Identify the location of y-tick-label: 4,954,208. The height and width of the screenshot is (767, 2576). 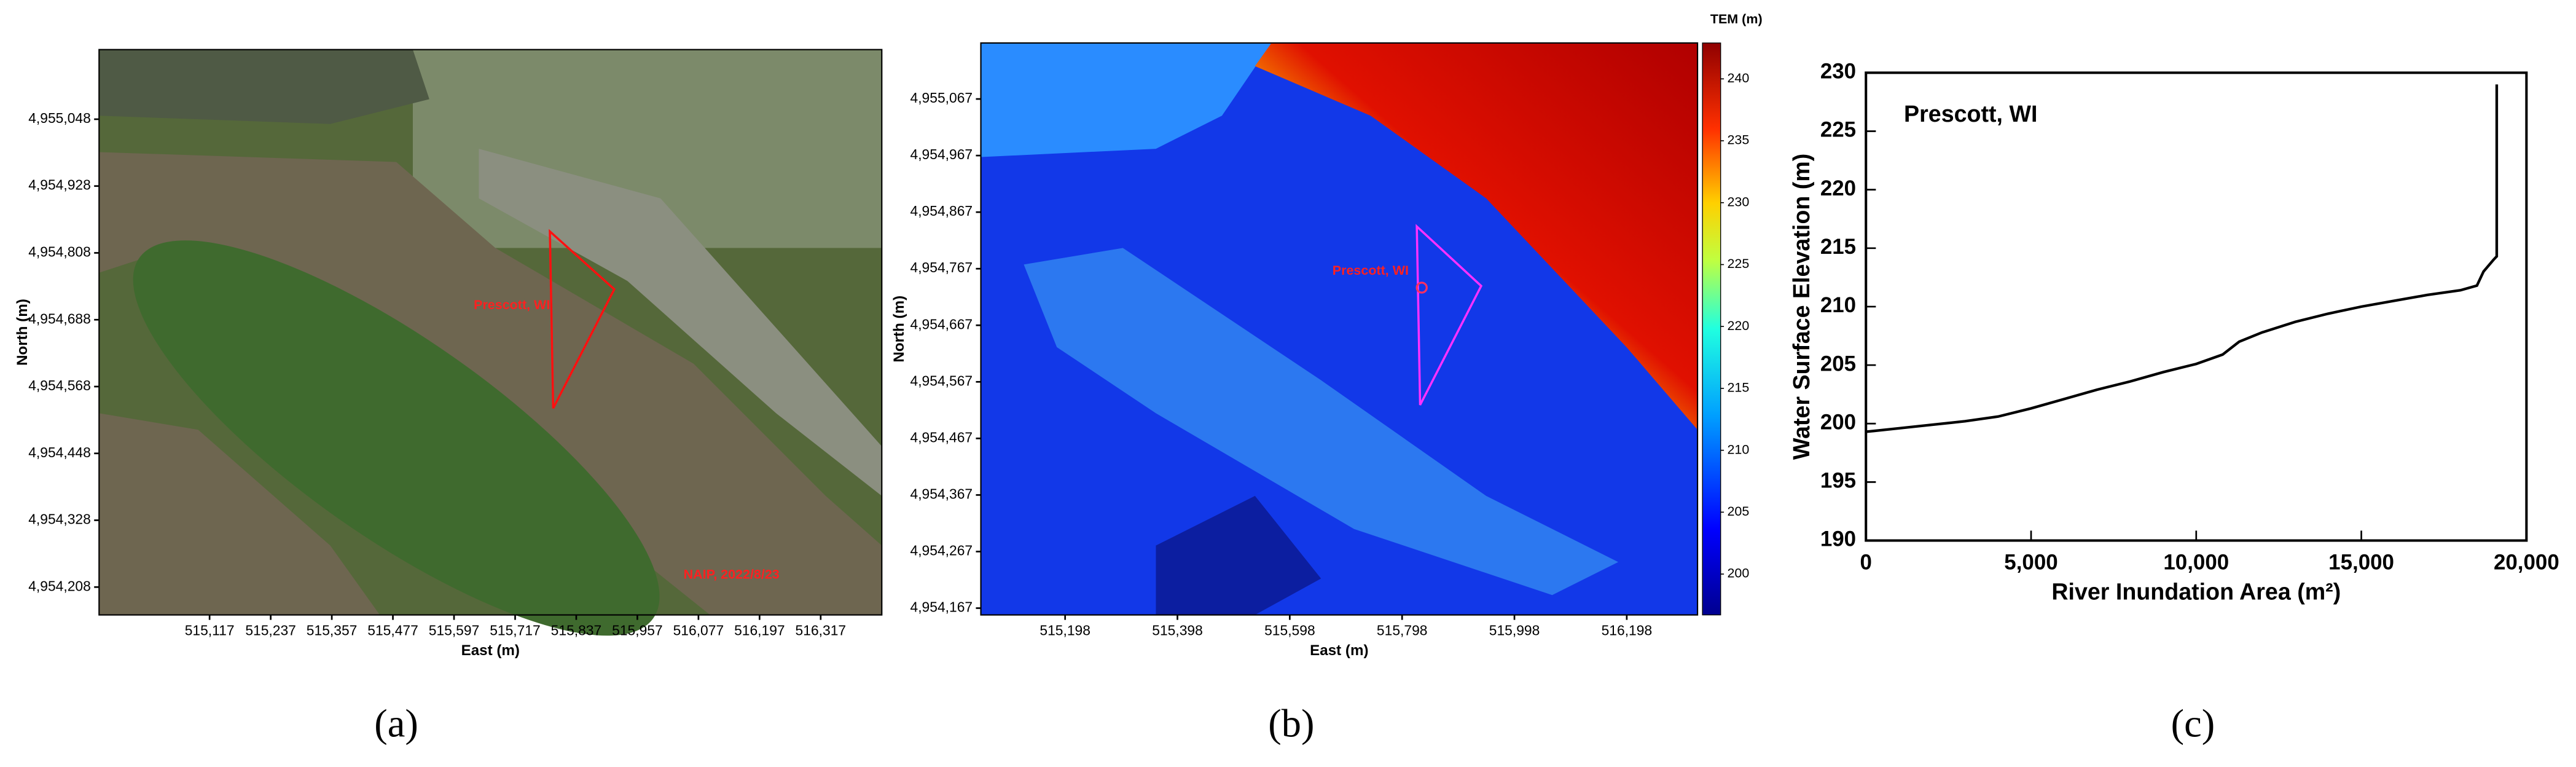
(59, 586).